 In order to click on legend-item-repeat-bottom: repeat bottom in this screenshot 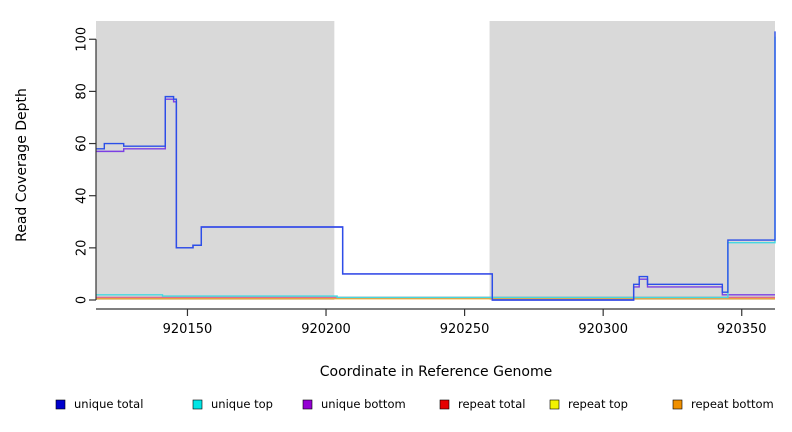, I will do `click(723, 404)`.